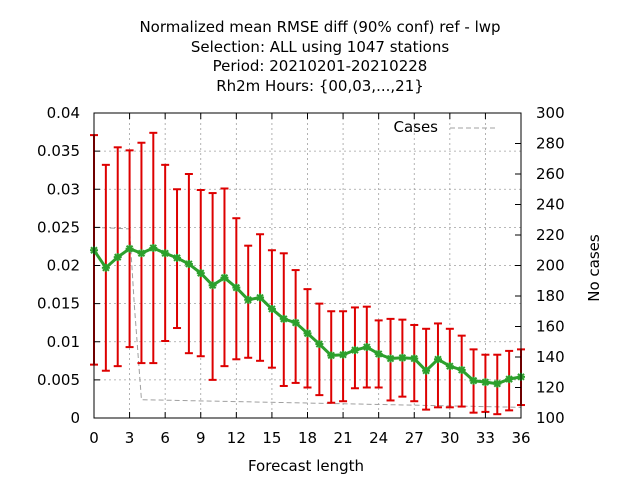 Image resolution: width=640 pixels, height=480 pixels. I want to click on y-tick-label-3: 0.015, so click(58, 304).